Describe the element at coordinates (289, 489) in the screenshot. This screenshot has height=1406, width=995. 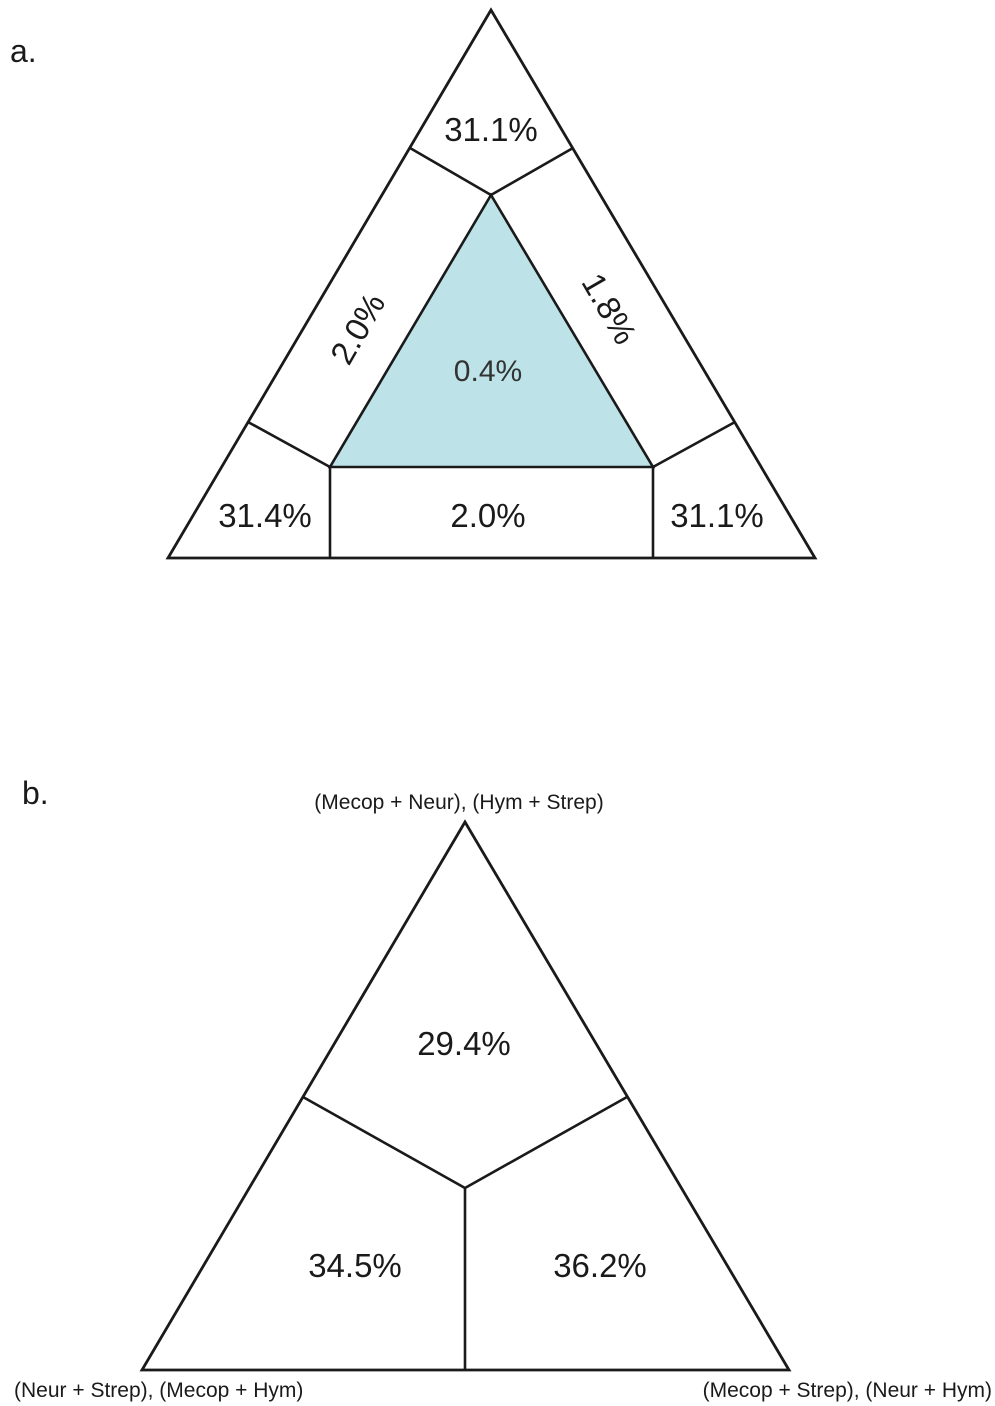
I see `panel-a-left-partition` at that location.